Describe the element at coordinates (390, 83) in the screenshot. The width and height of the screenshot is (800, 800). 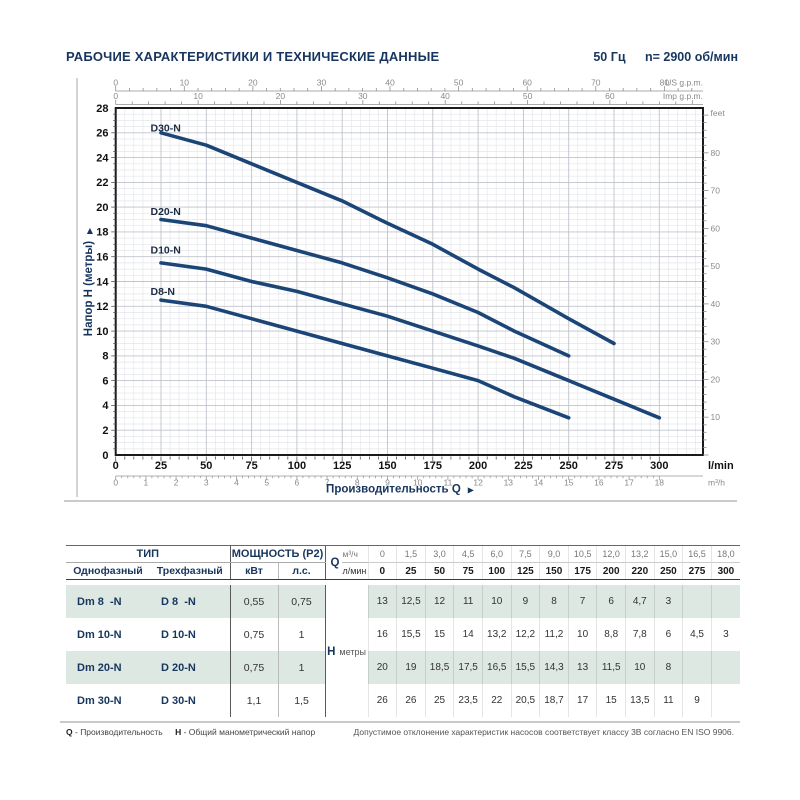
I see `svg-text: 40` at that location.